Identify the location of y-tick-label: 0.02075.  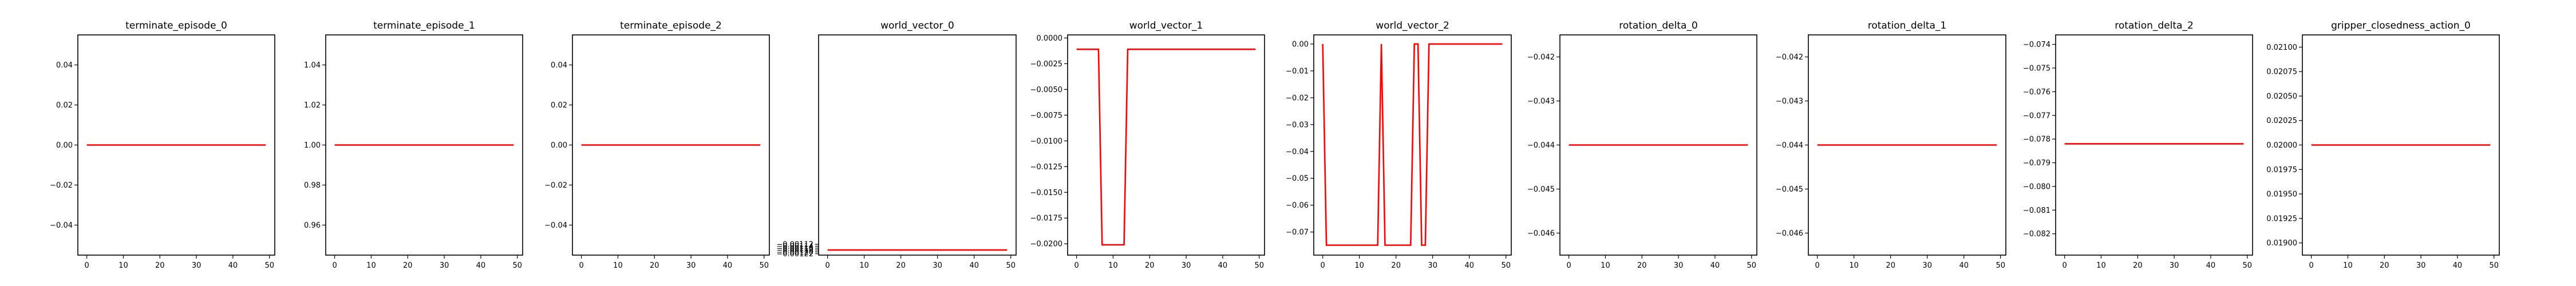
(2281, 72).